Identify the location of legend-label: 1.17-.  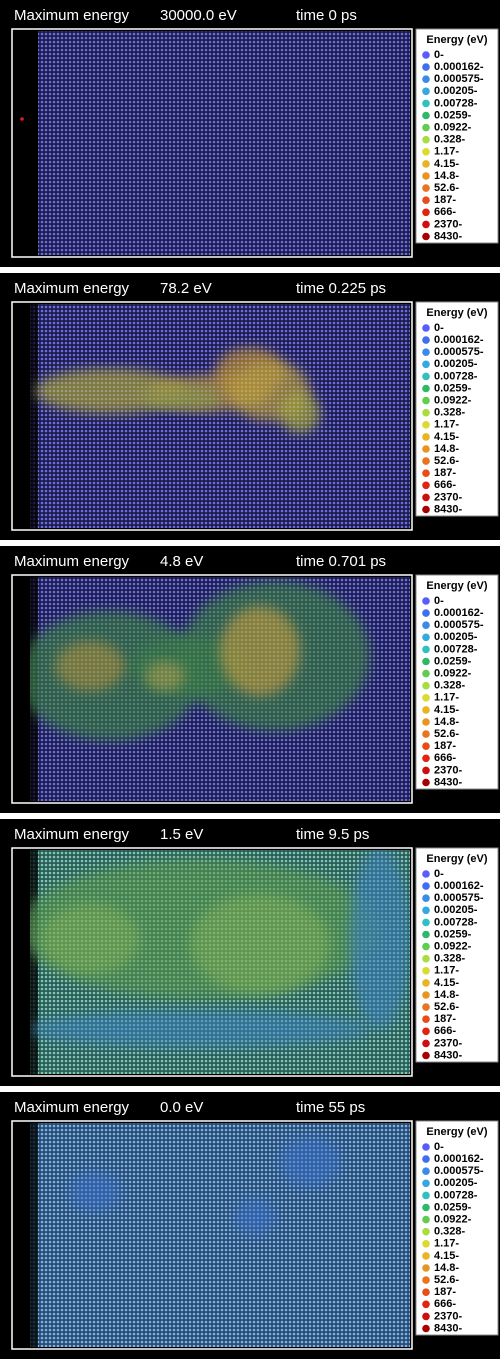
(446, 971).